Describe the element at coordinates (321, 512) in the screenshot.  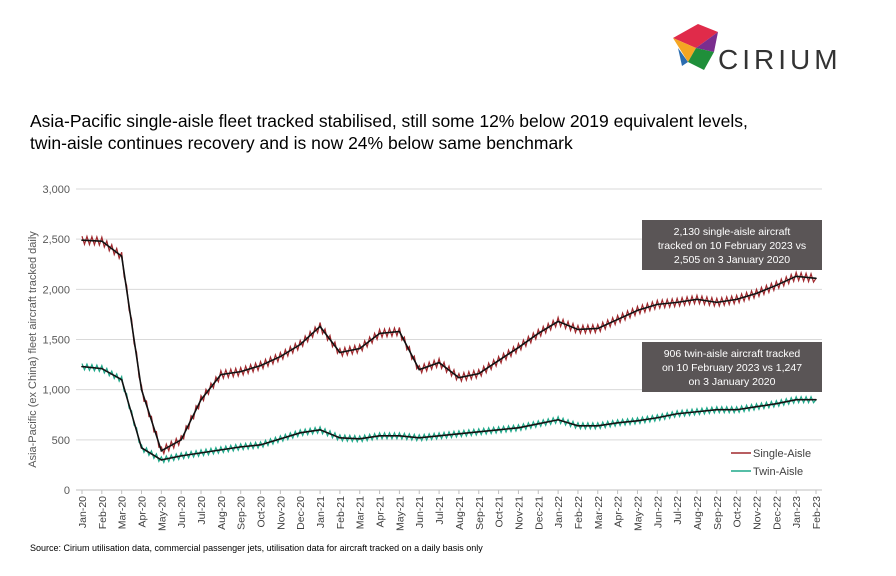
I see `x-tick-label: Jan-21` at that location.